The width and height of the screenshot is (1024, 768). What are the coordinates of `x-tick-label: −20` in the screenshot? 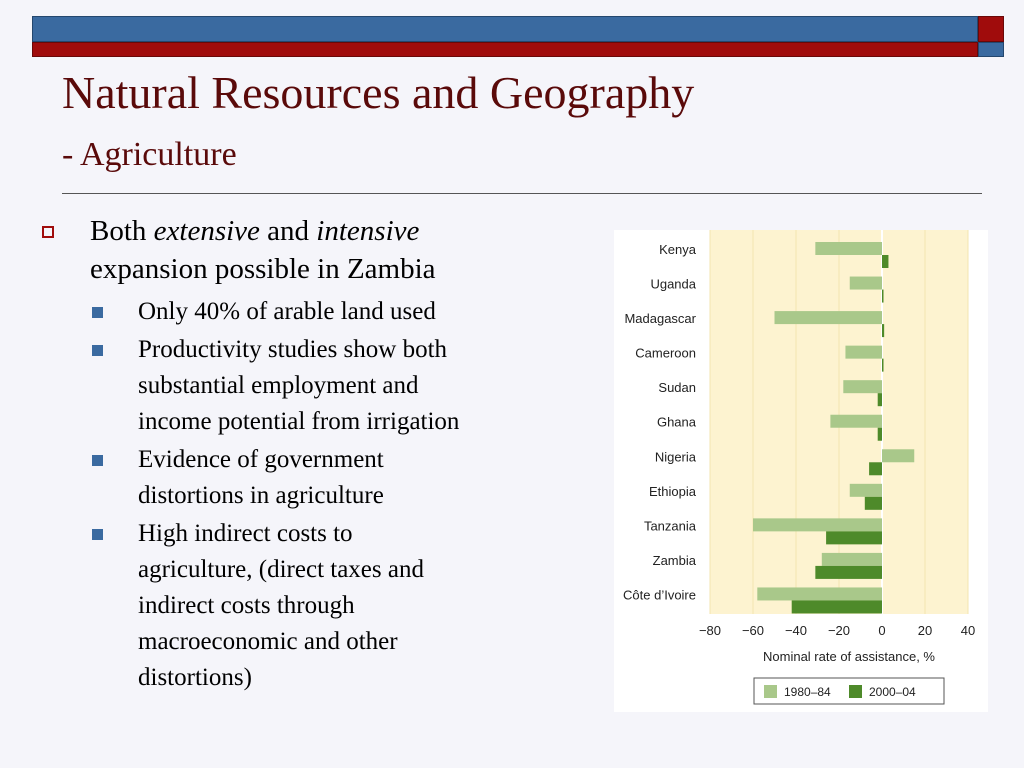 It's located at (839, 630).